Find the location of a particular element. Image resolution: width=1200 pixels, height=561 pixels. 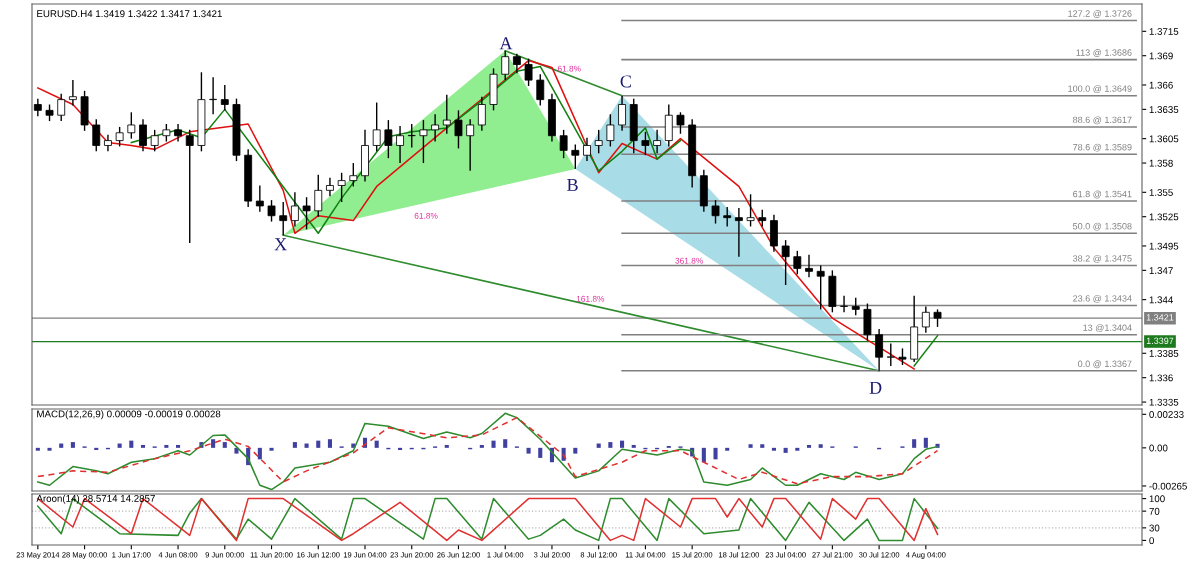

y-tick-label: 1.3335 is located at coordinates (1164, 402).